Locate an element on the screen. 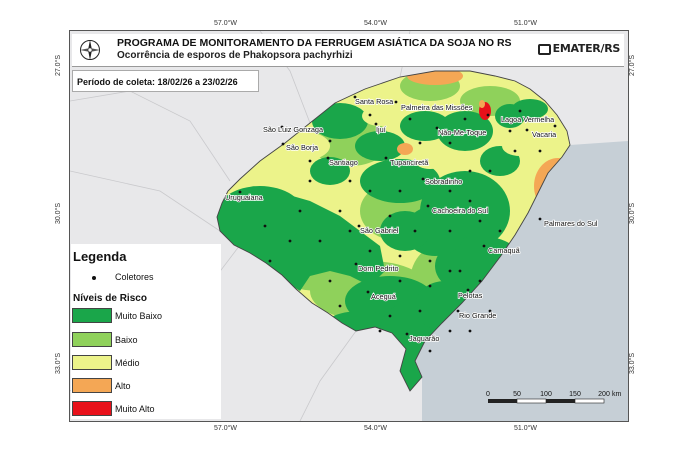  emater-logo: EMATER/RS is located at coordinates (579, 48).